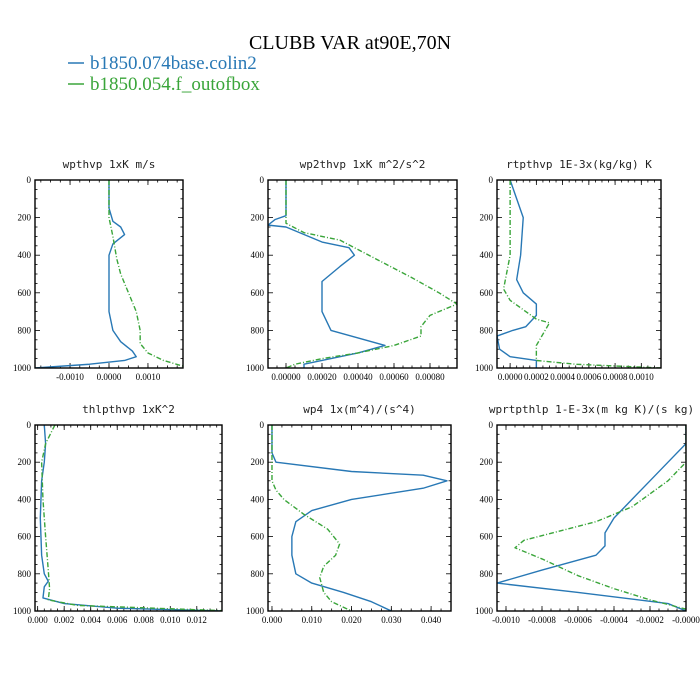  I want to click on x-tick-label: 0.002, so click(64, 620).